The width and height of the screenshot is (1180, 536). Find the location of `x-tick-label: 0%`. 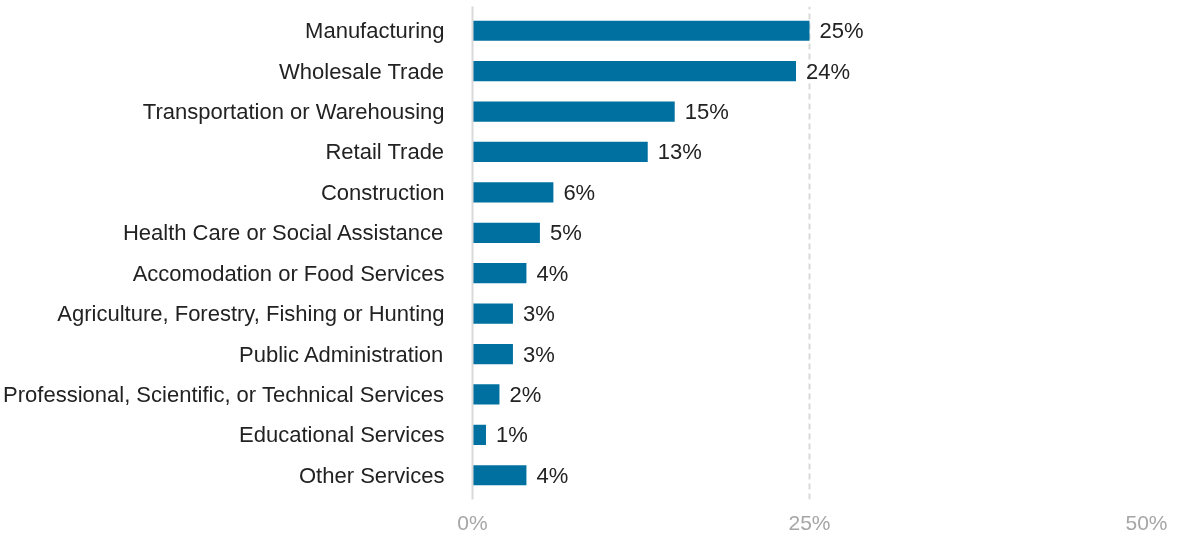

x-tick-label: 0% is located at coordinates (472, 522).